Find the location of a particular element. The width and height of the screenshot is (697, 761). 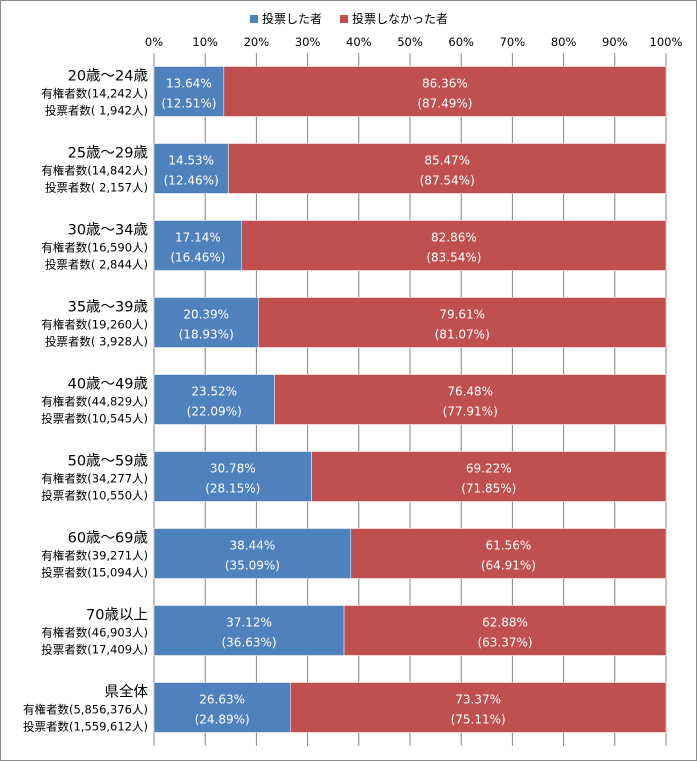

data-sublabel-voted: (12.51%) is located at coordinates (188, 104).